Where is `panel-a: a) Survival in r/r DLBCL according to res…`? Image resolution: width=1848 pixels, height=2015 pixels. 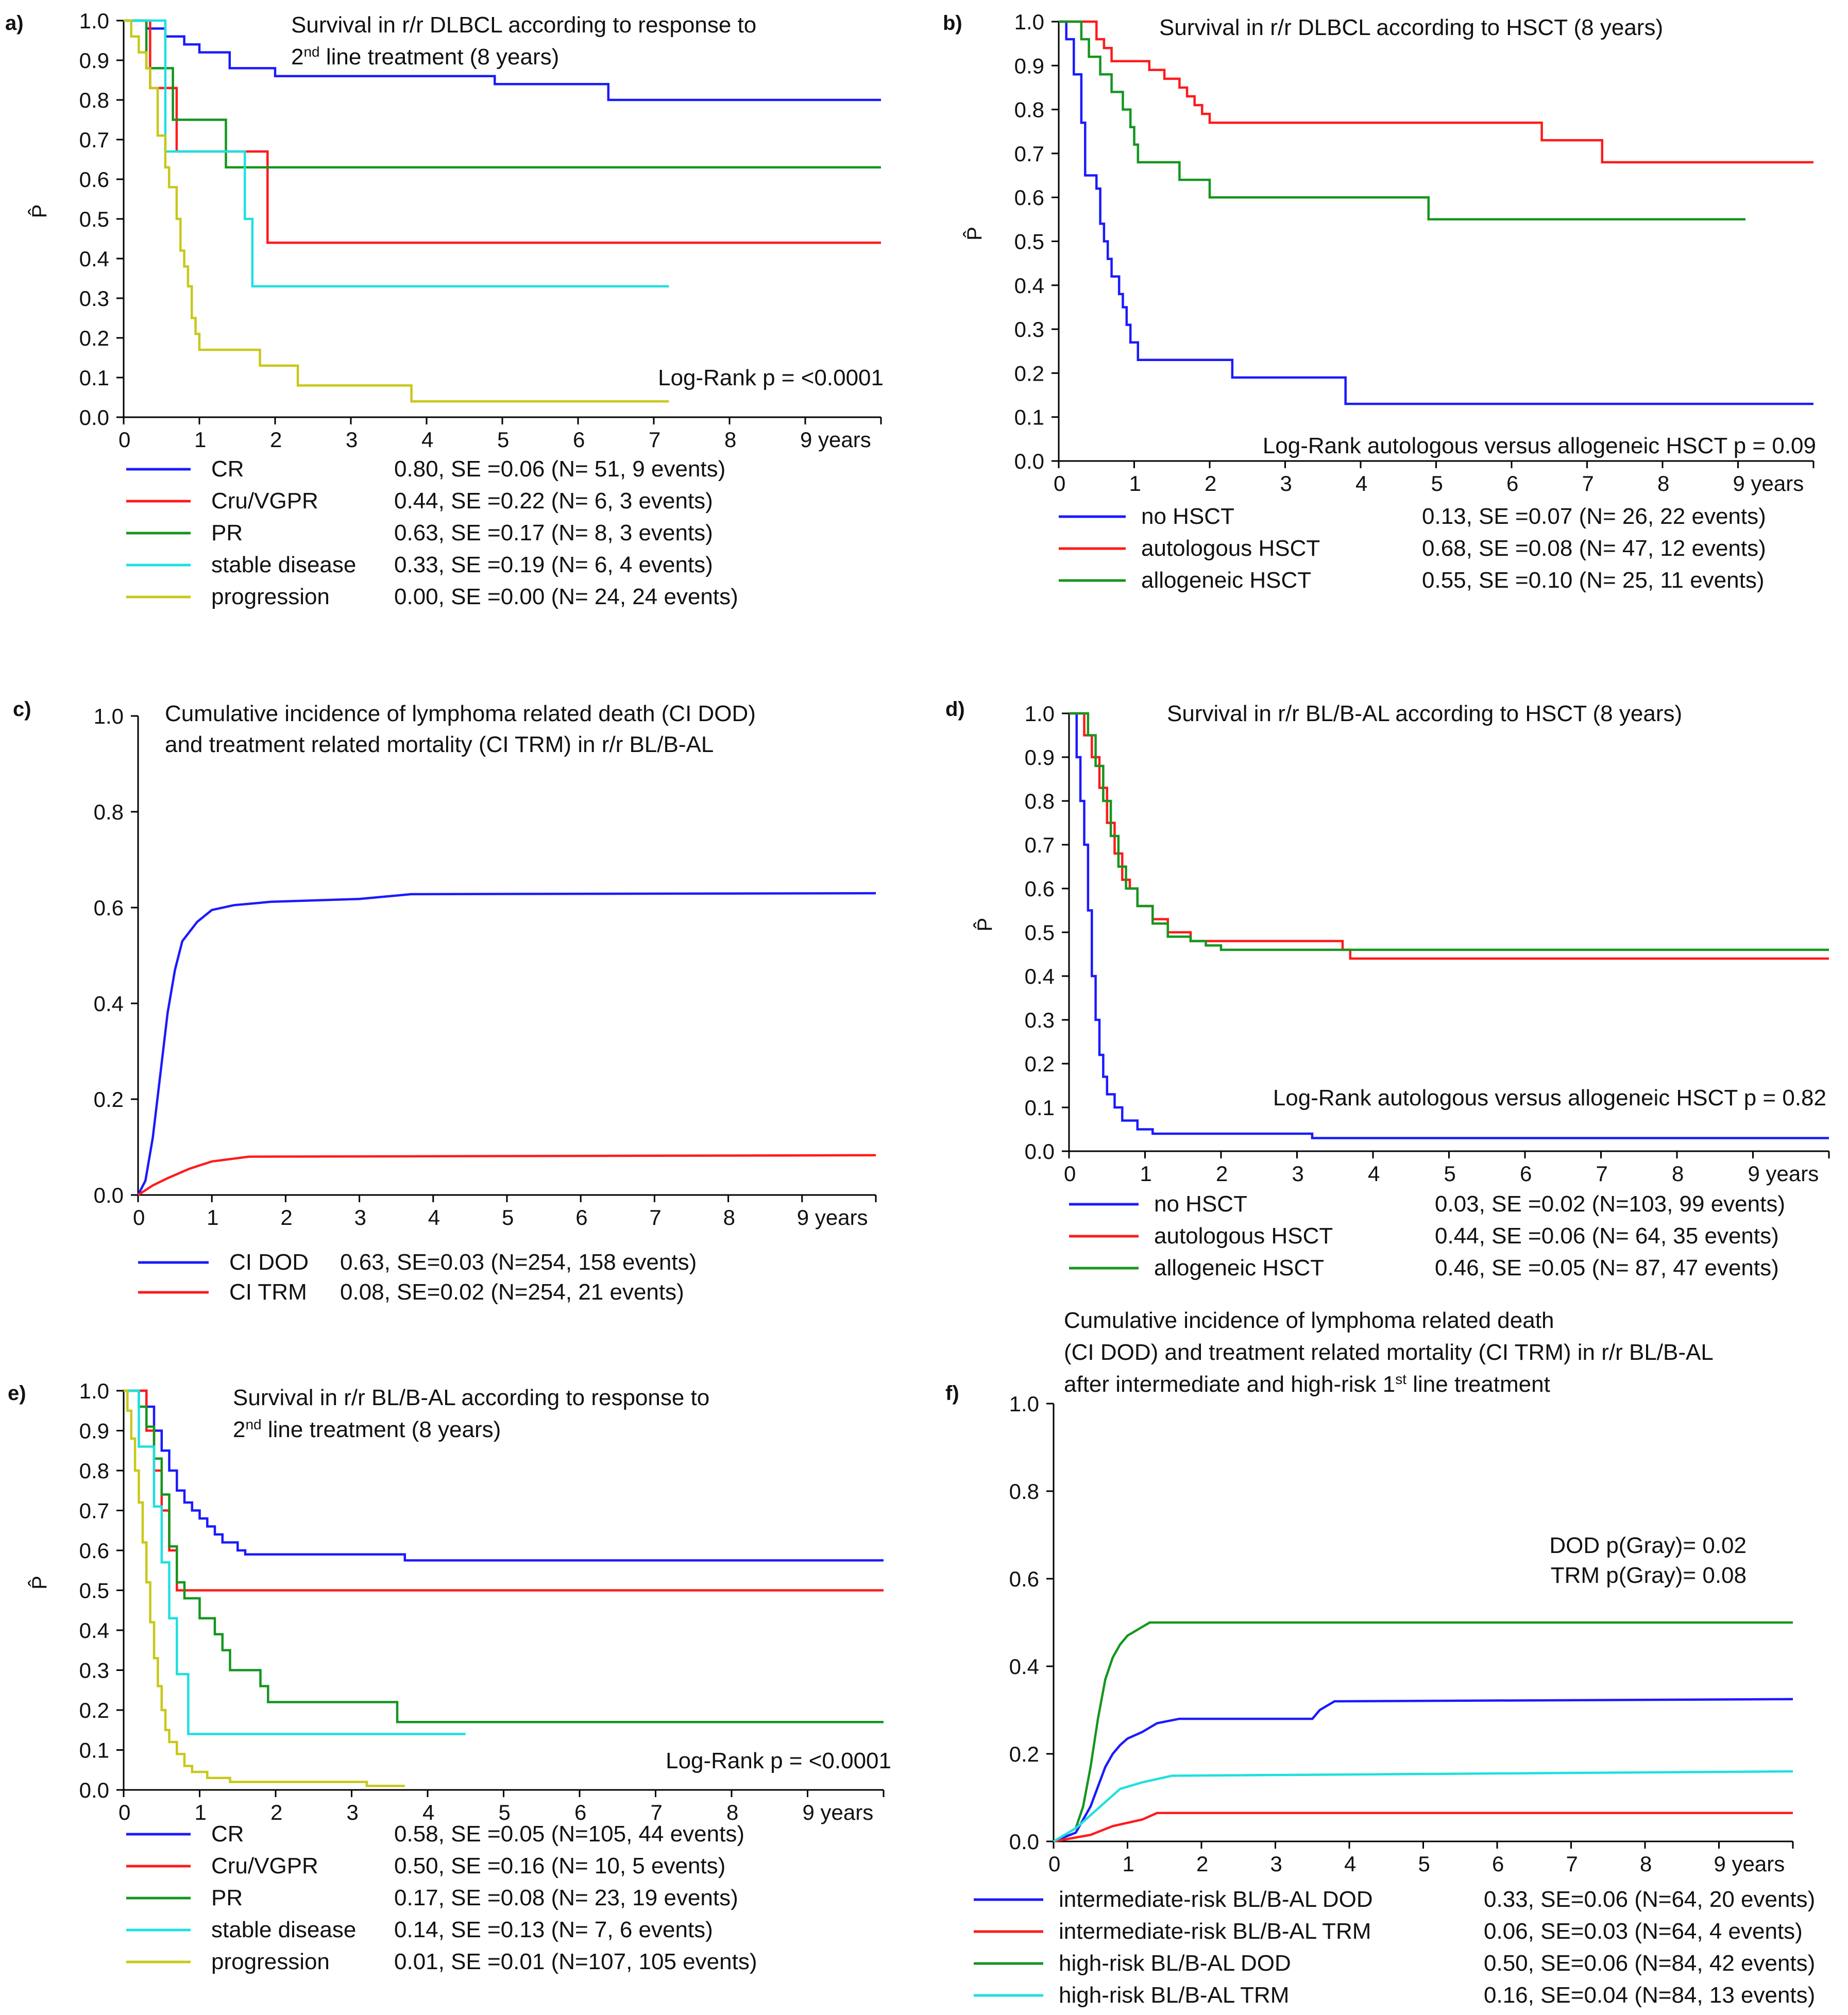
panel-a: a) Survival in r/r DLBCL according to res… is located at coordinates (444, 309).